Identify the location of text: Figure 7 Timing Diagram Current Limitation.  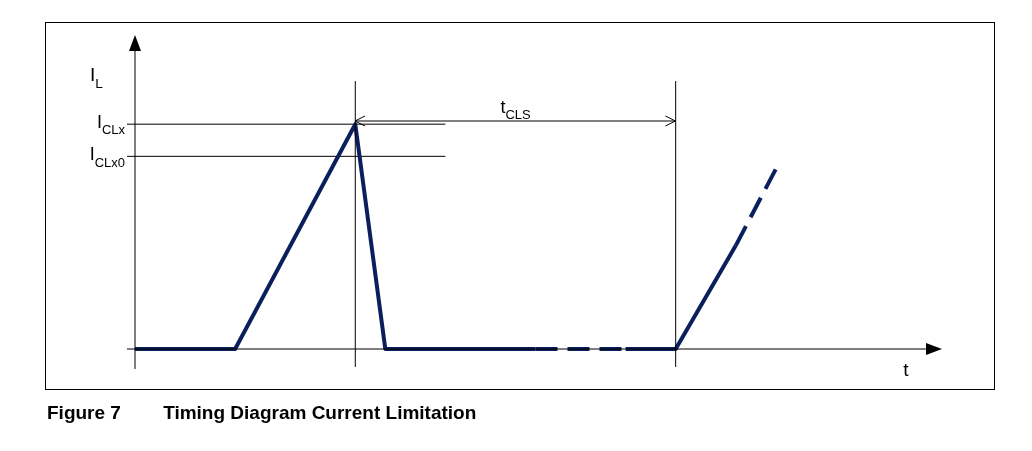
(262, 413).